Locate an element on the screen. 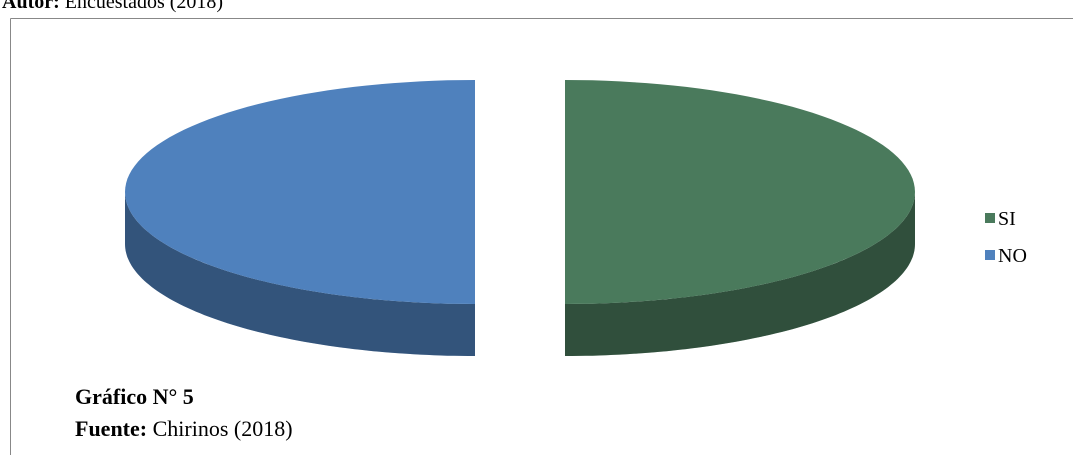 The height and width of the screenshot is (455, 1073). source: Chirinos (2018) is located at coordinates (223, 428).